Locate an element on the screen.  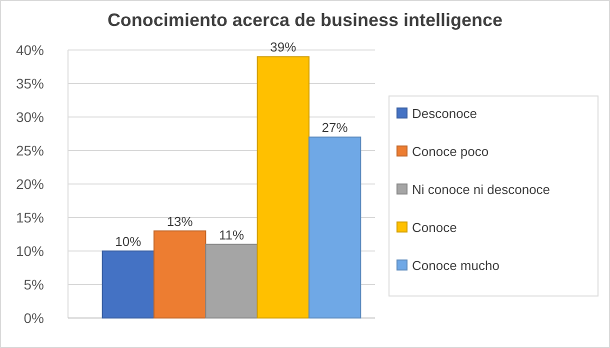
legend-label: Conoce mucho is located at coordinates (456, 265).